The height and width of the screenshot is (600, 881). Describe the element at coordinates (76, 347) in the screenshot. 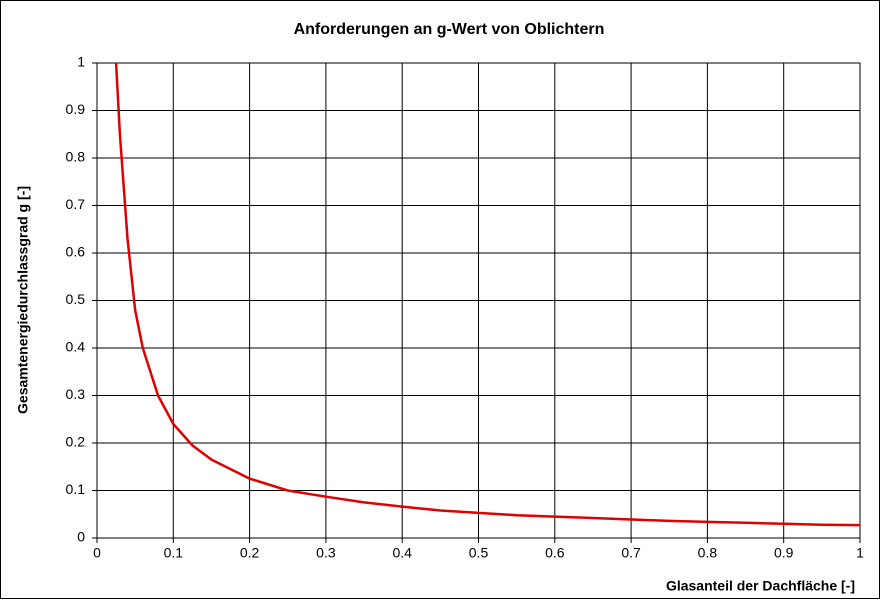

I see `y-tick-label: 0.4` at that location.